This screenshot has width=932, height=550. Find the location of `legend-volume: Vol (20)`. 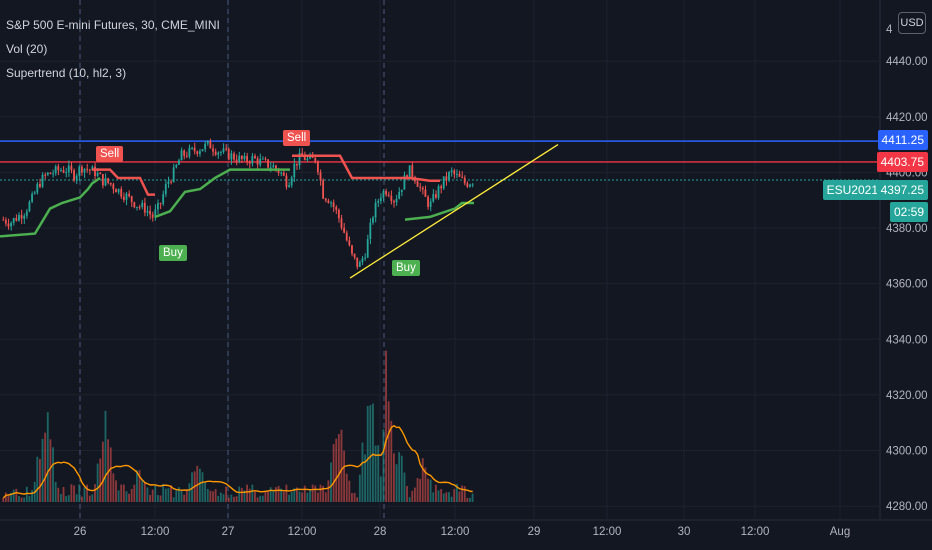

legend-volume: Vol (20) is located at coordinates (27, 49).